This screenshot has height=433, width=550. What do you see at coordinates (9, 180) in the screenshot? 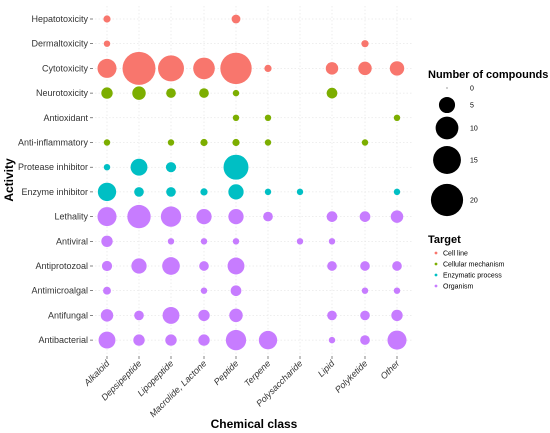
I see `y-axis-title: Activity` at bounding box center [9, 180].